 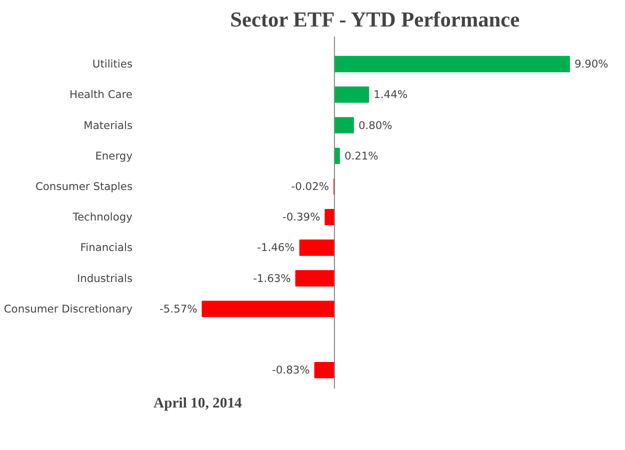 I want to click on y-tick-label: Consumer Discretionary, so click(x=68, y=309).